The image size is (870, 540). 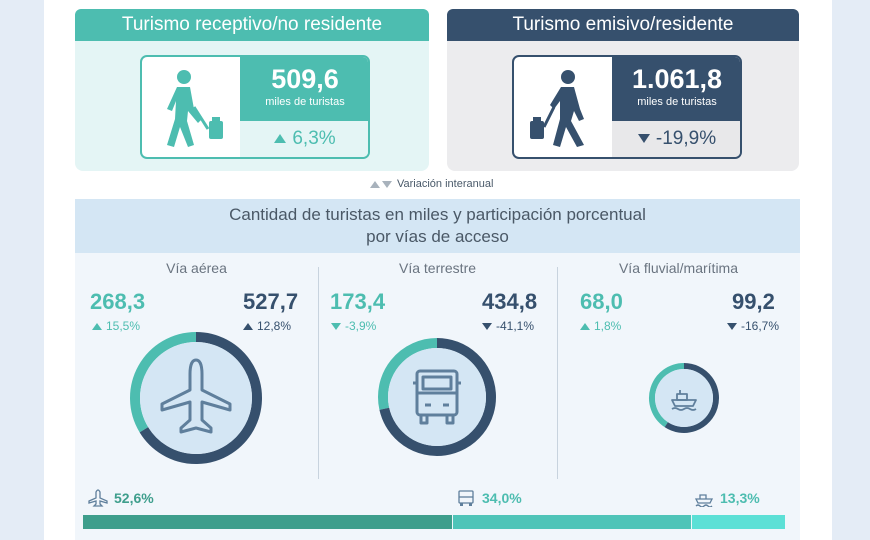 What do you see at coordinates (191, 107) in the screenshot?
I see `arriving-traveler-icon` at bounding box center [191, 107].